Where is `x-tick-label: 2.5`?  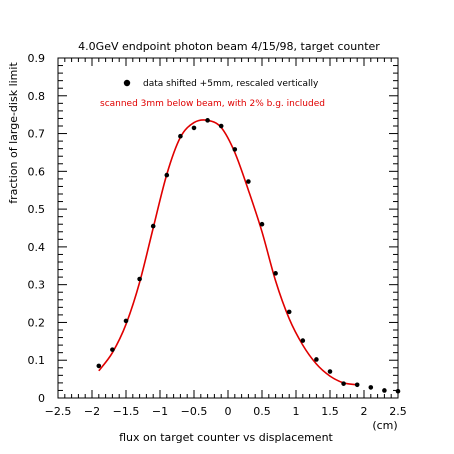
x-tick-label: 2.5 is located at coordinates (398, 411).